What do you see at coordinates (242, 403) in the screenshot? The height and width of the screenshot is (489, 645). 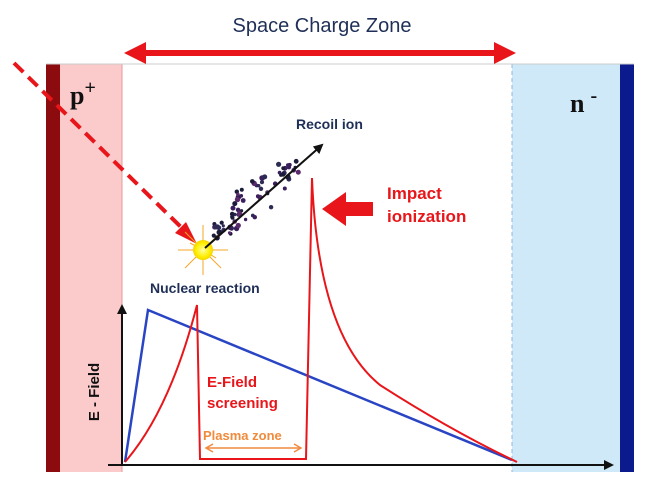 I see `efield-screening-label-line2: screening` at bounding box center [242, 403].